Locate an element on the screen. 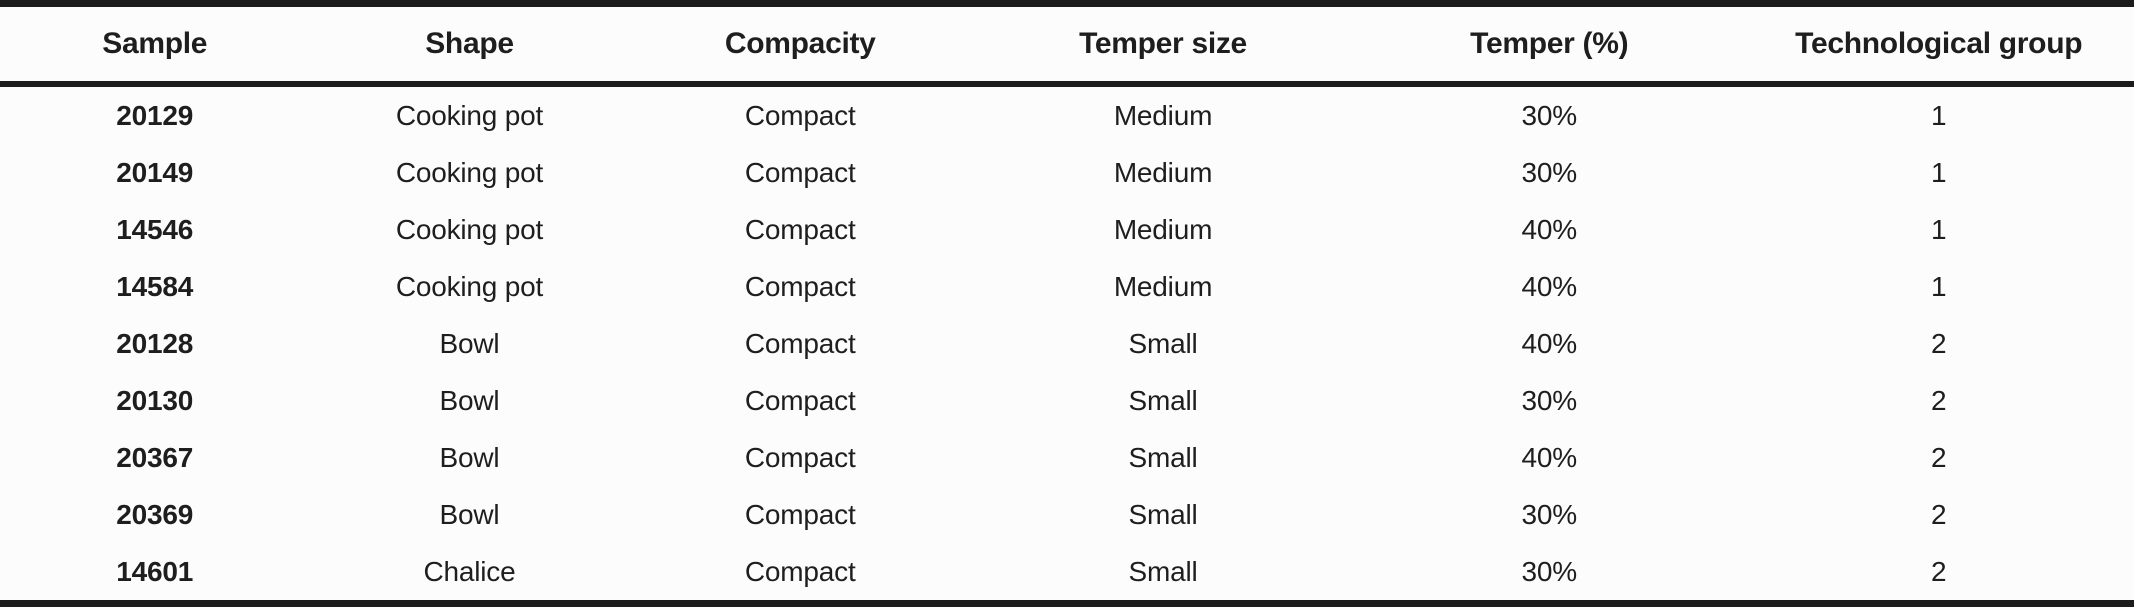  column-header-shape: Shape is located at coordinates (469, 43).